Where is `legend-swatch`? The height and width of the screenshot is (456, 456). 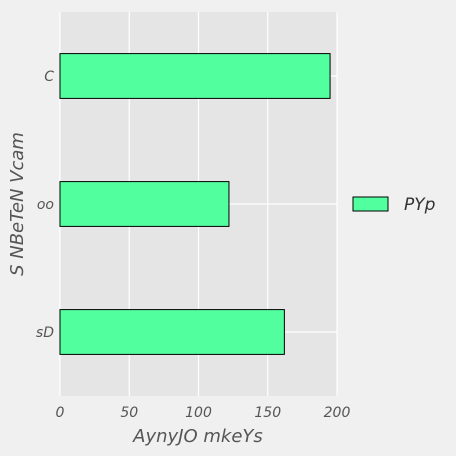
legend-swatch is located at coordinates (370, 204).